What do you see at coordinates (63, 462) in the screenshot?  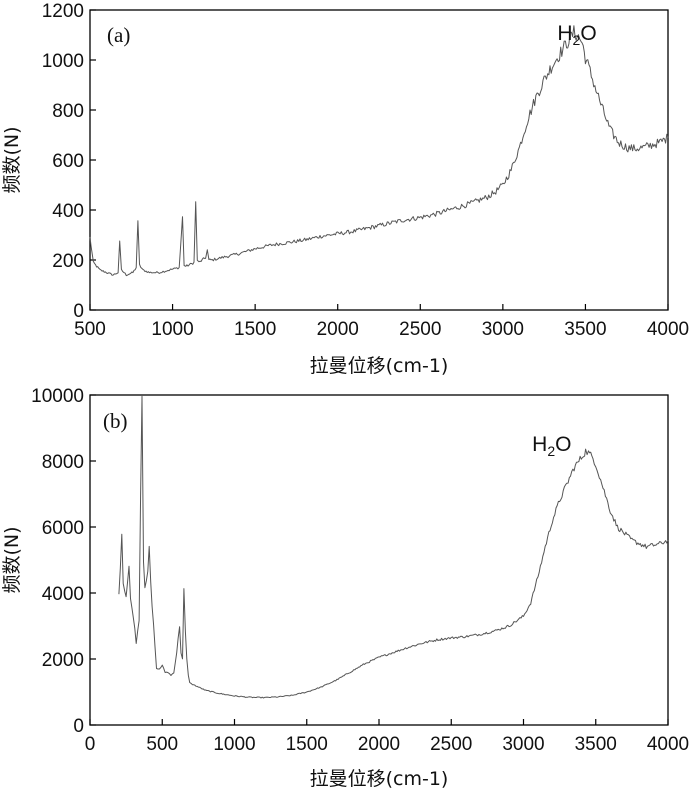 I see `panel-b-y-tick-label: 8000` at bounding box center [63, 462].